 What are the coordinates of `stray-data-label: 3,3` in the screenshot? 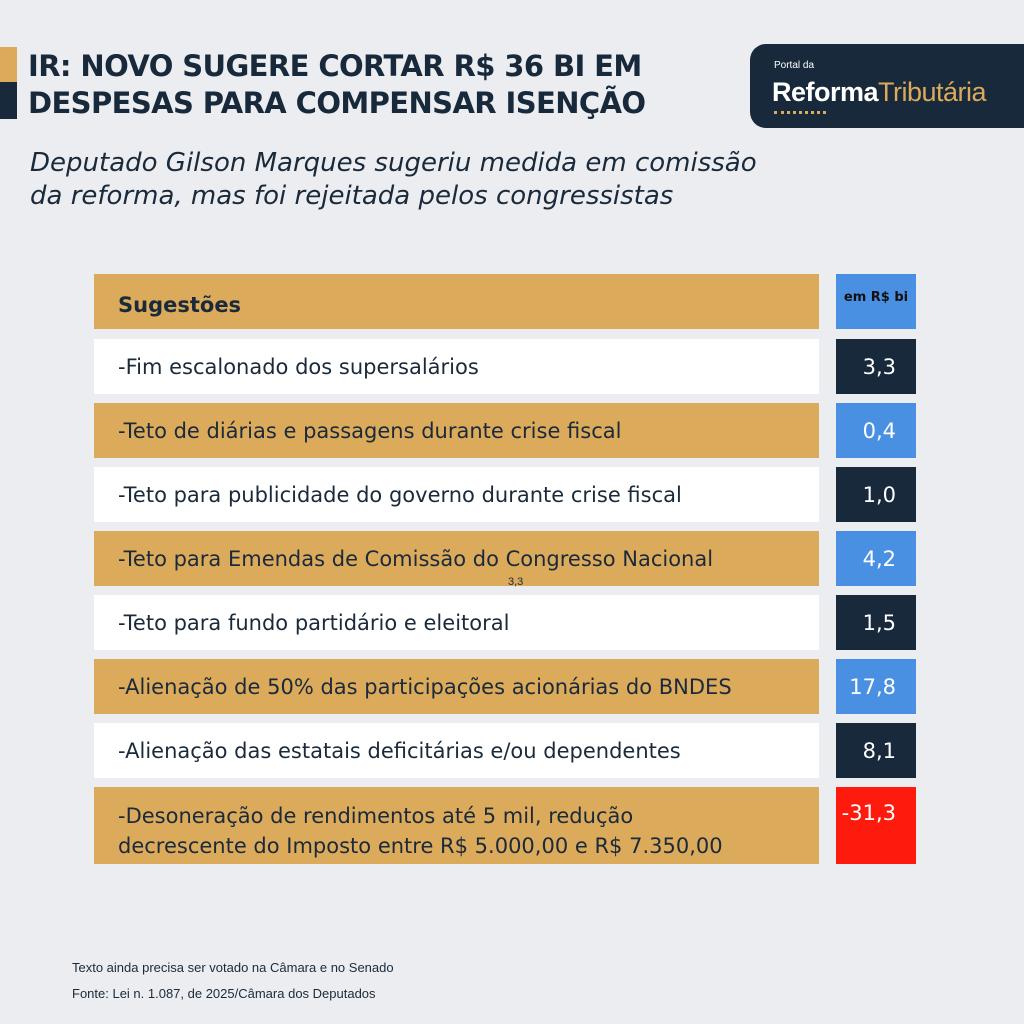 It's located at (516, 582).